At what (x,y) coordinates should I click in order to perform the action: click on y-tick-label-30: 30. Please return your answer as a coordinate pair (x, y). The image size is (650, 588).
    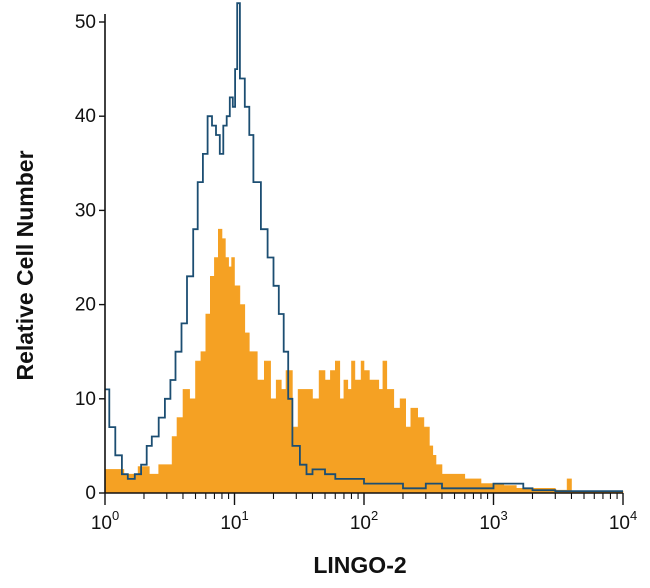
    Looking at the image, I should click on (85, 210).